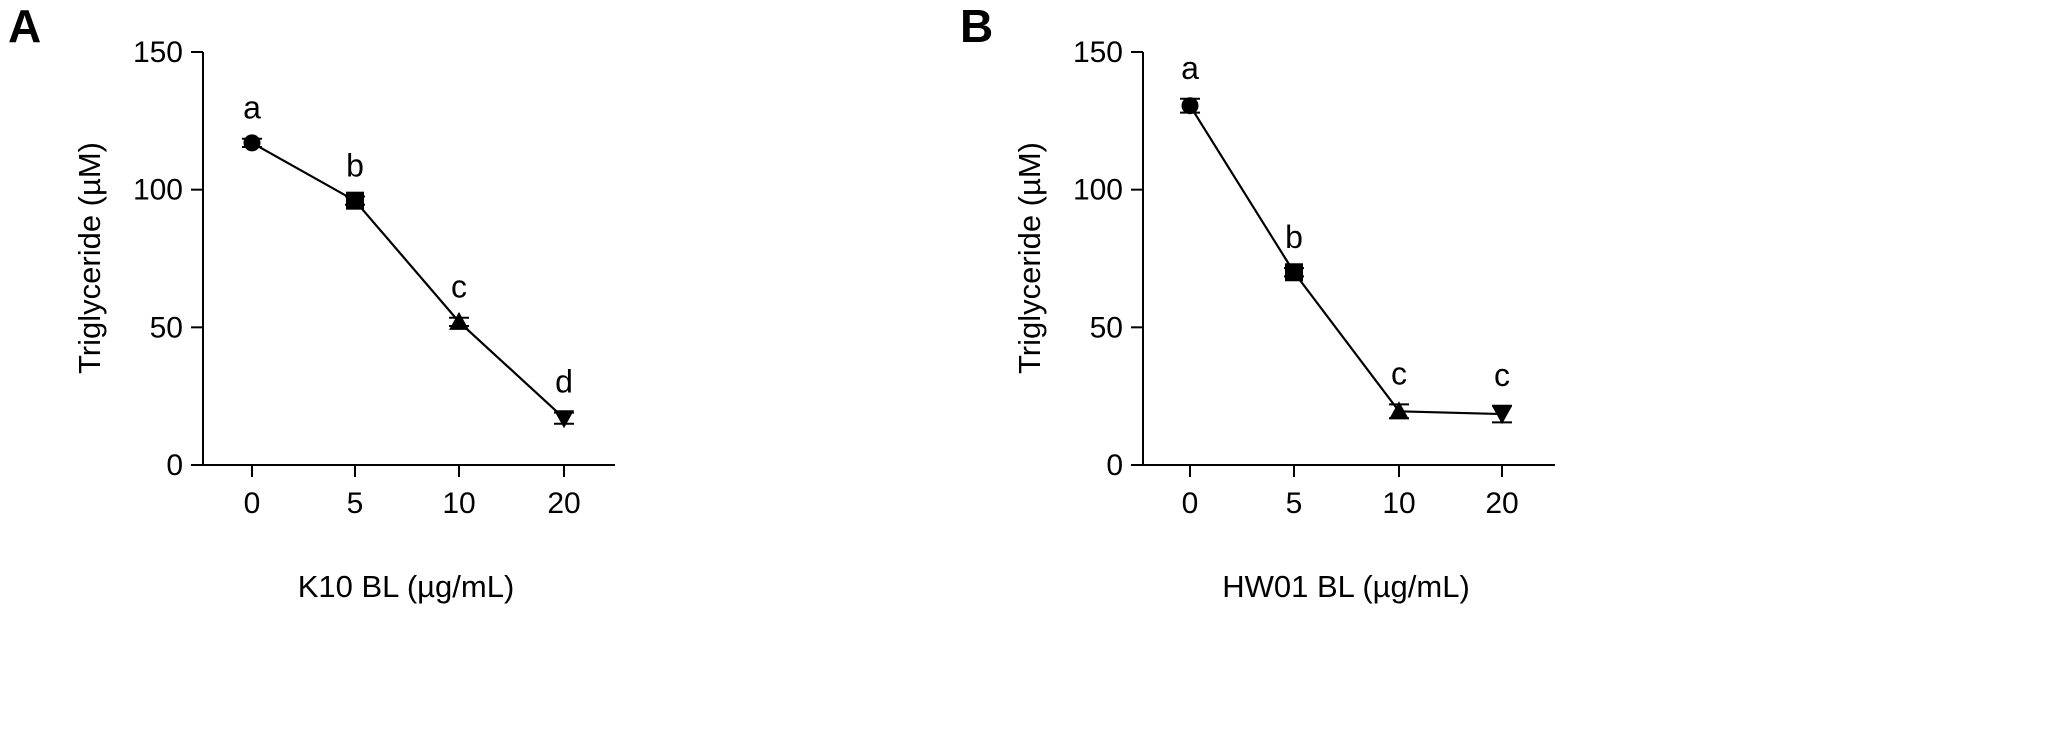 This screenshot has height=749, width=2053. Describe the element at coordinates (24, 26) in the screenshot. I see `panel-letter: A` at that location.